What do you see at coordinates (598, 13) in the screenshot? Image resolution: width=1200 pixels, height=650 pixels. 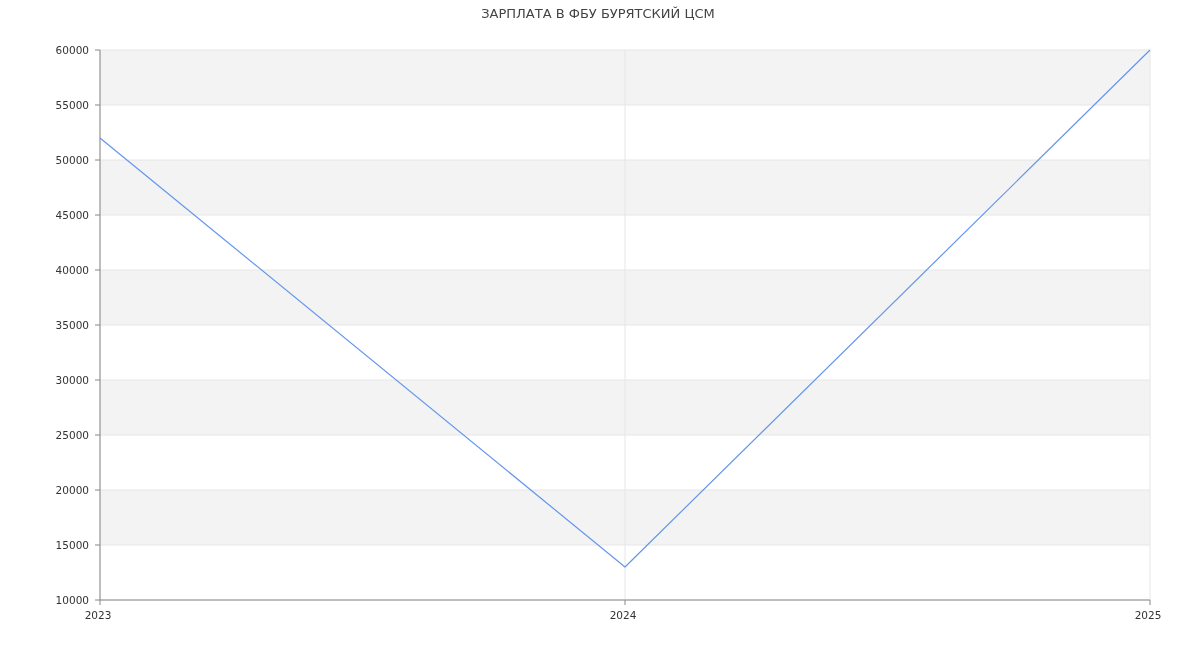 I see `chart-title: ЗАРПЛАТА В ФБУ БУРЯТСКИЙ ЦСМ` at bounding box center [598, 13].